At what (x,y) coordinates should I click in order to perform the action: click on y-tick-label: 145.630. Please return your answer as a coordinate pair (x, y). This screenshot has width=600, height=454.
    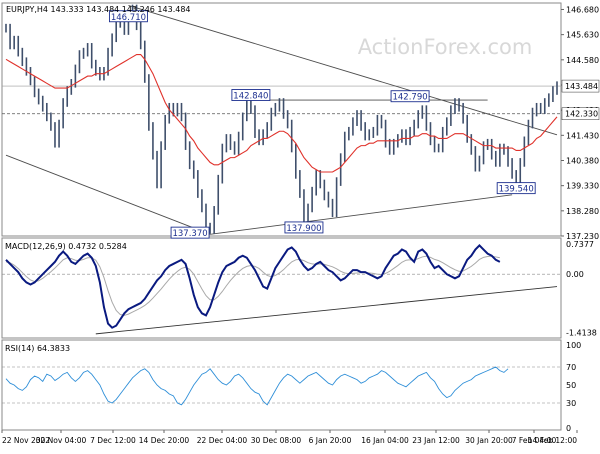
    Looking at the image, I should click on (582, 35).